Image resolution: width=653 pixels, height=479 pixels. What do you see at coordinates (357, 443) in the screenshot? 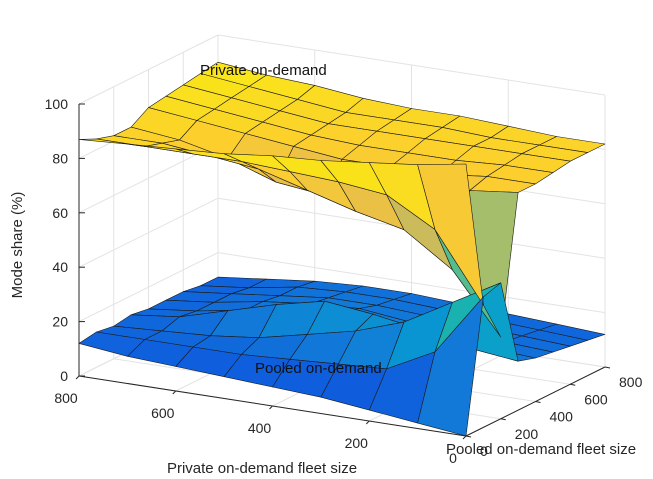
I see `x-tick-label: 200` at bounding box center [357, 443].